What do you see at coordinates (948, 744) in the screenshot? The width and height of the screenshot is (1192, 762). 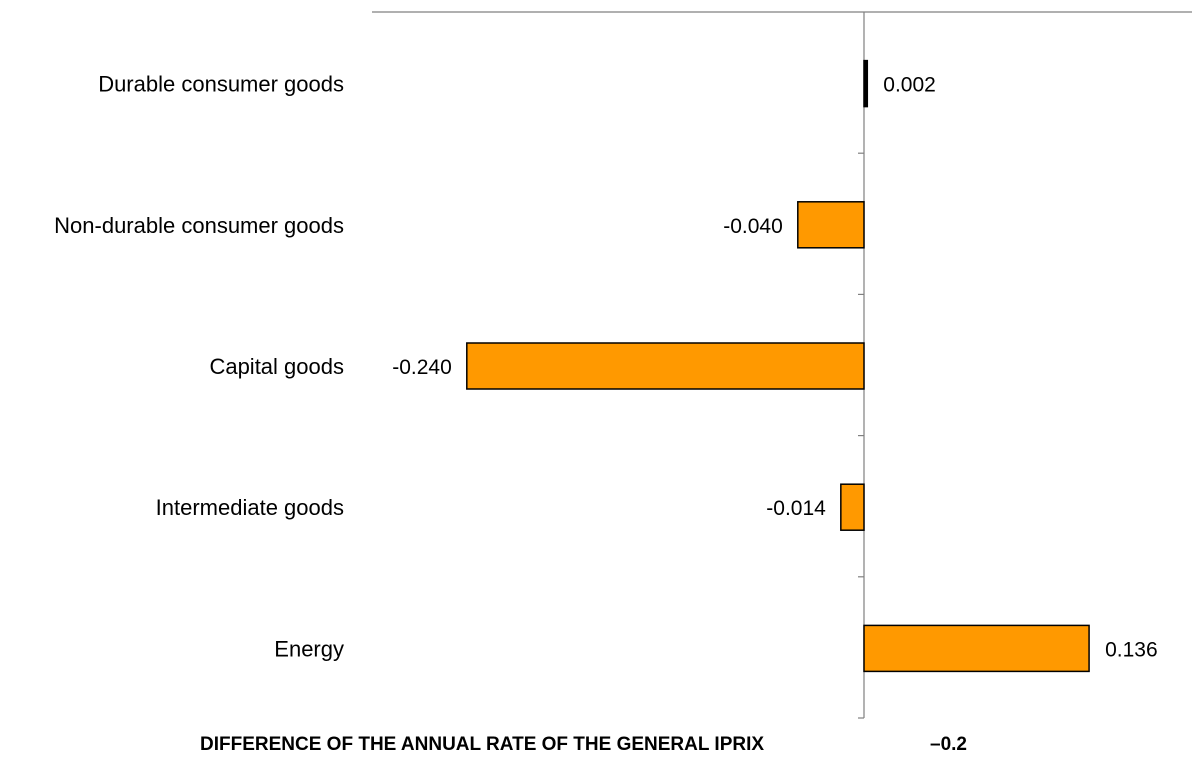 I see `footer-value: –0.2` at bounding box center [948, 744].